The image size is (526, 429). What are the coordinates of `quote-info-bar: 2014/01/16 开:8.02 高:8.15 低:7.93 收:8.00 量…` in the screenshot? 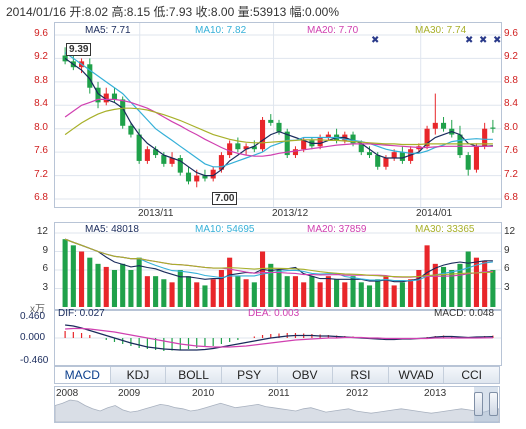 It's located at (172, 11).